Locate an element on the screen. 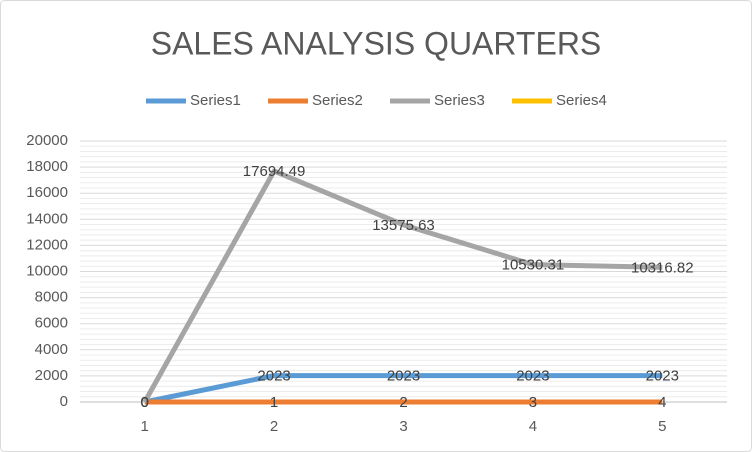 This screenshot has width=752, height=452. x-tick-label: 2 is located at coordinates (274, 426).